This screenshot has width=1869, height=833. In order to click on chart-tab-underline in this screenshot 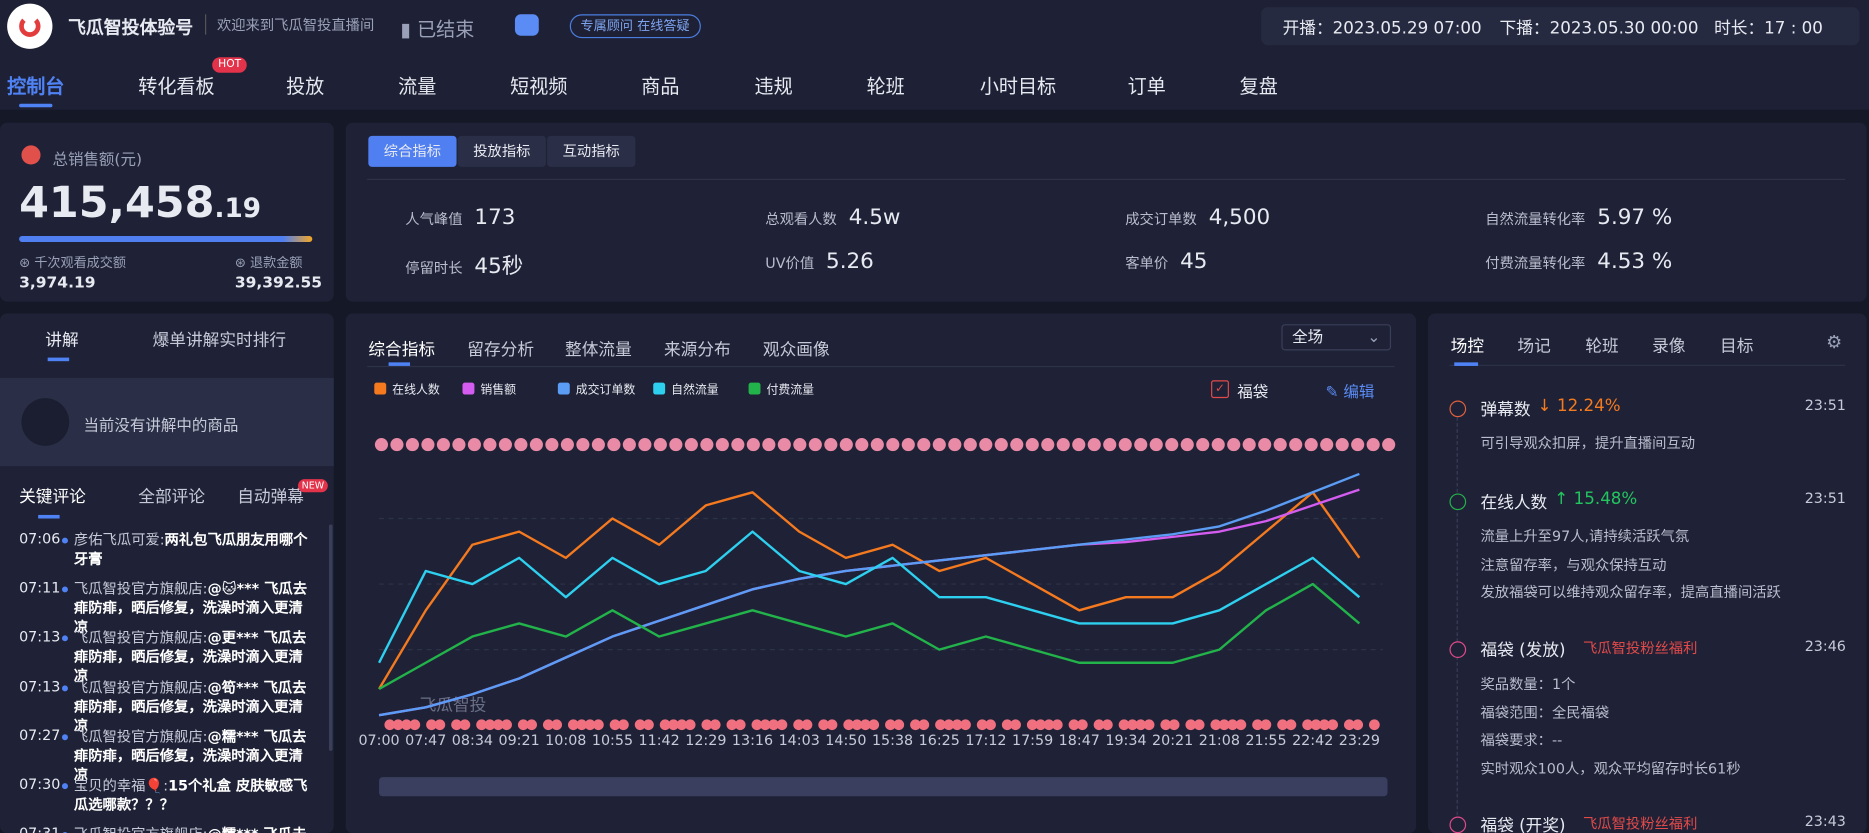, I will do `click(399, 364)`.